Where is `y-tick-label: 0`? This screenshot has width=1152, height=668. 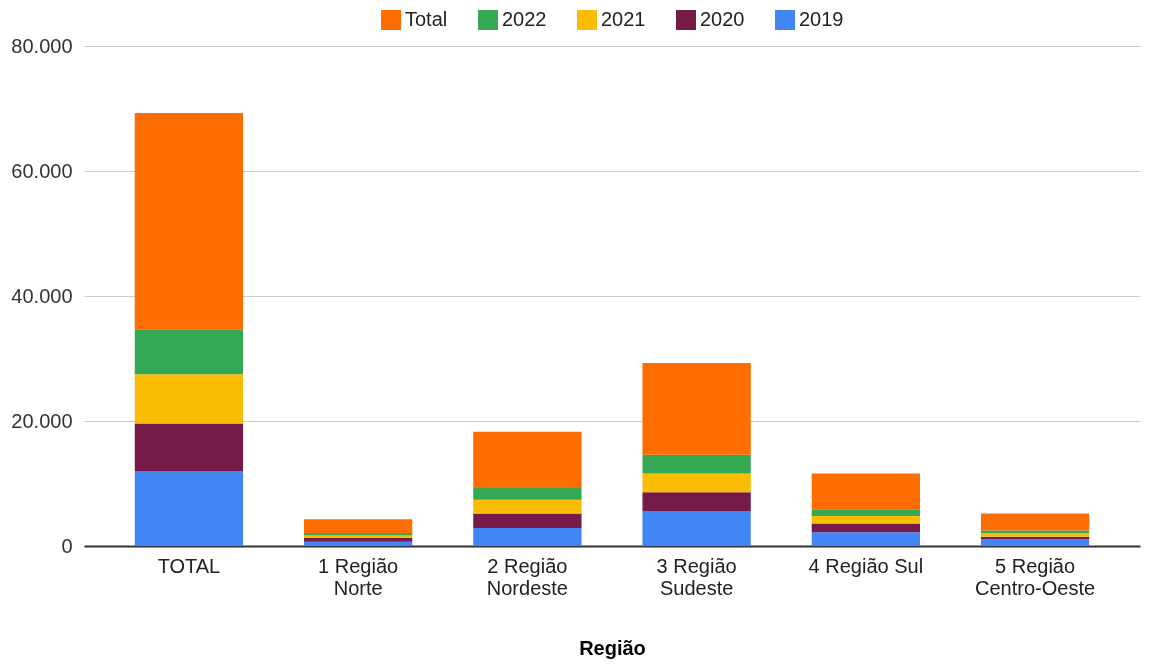
y-tick-label: 0 is located at coordinates (67, 545).